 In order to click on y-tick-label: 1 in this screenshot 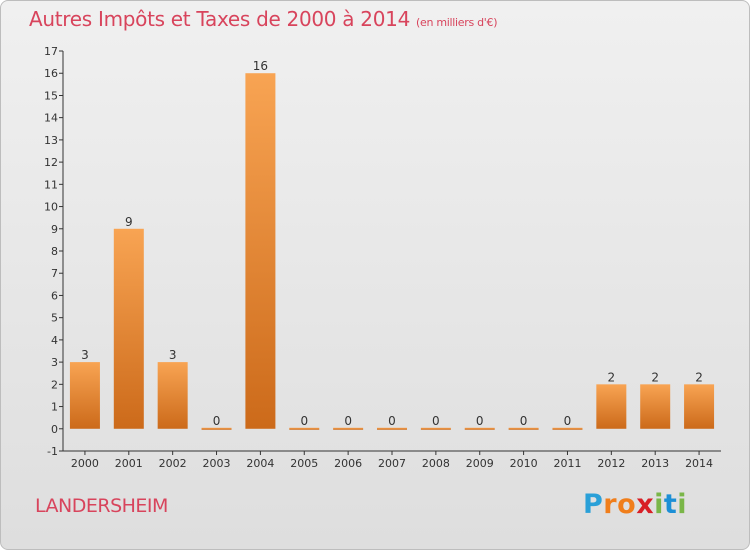, I will do `click(54, 407)`.